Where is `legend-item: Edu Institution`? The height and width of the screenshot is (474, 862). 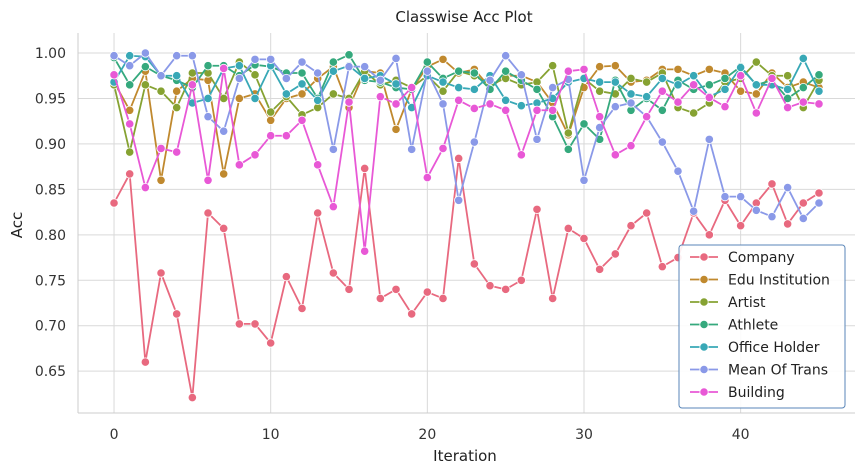 legend-item: Edu Institution is located at coordinates (760, 281).